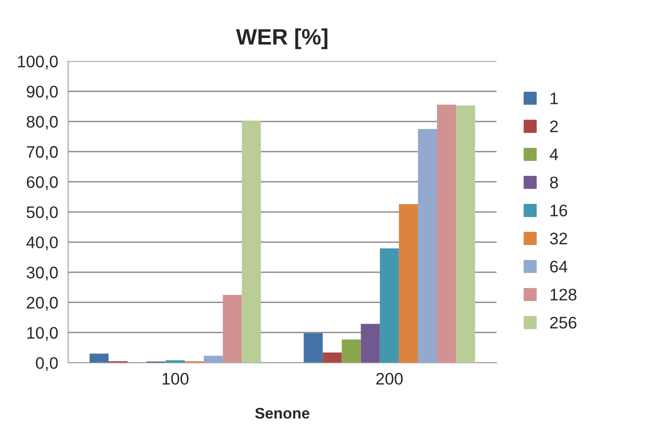 The image size is (649, 437). I want to click on y-tick-label: 100,0, so click(38, 63).